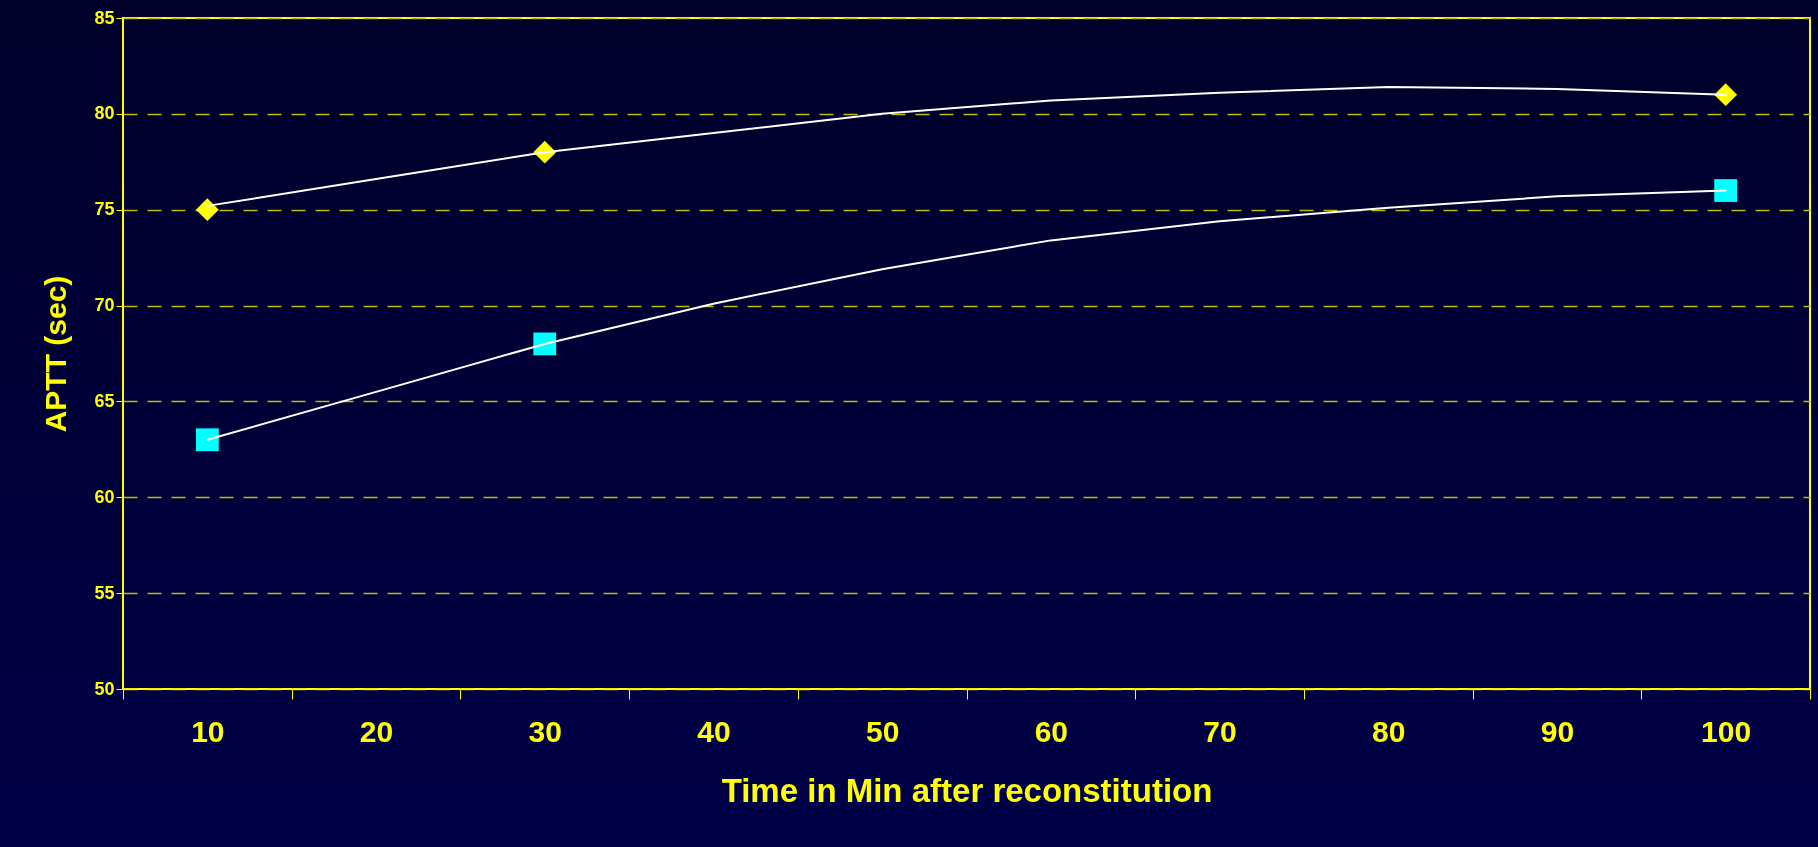  Describe the element at coordinates (1726, 731) in the screenshot. I see `x-tick-label: 100` at that location.